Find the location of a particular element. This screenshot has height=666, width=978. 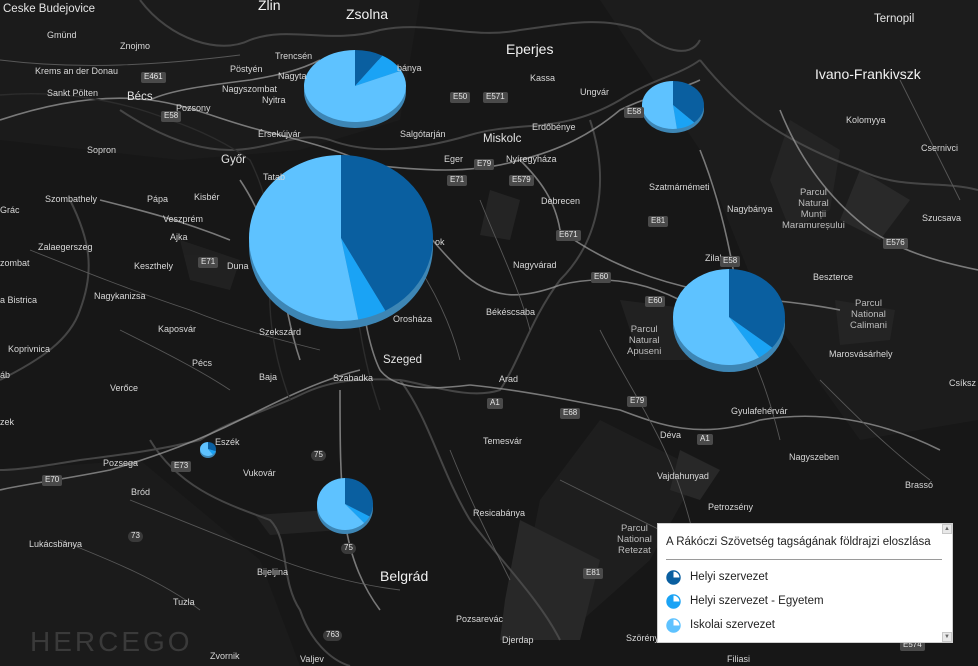

label-becs: Bécs is located at coordinates (140, 97).